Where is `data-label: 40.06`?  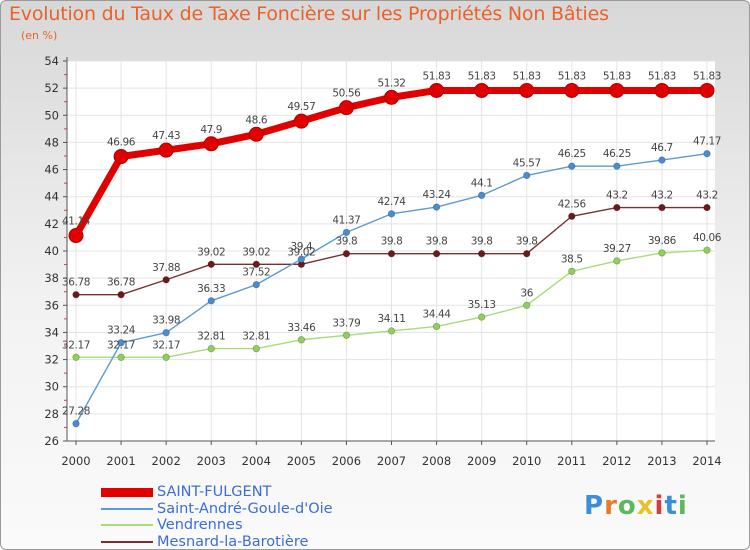 data-label: 40.06 is located at coordinates (707, 238).